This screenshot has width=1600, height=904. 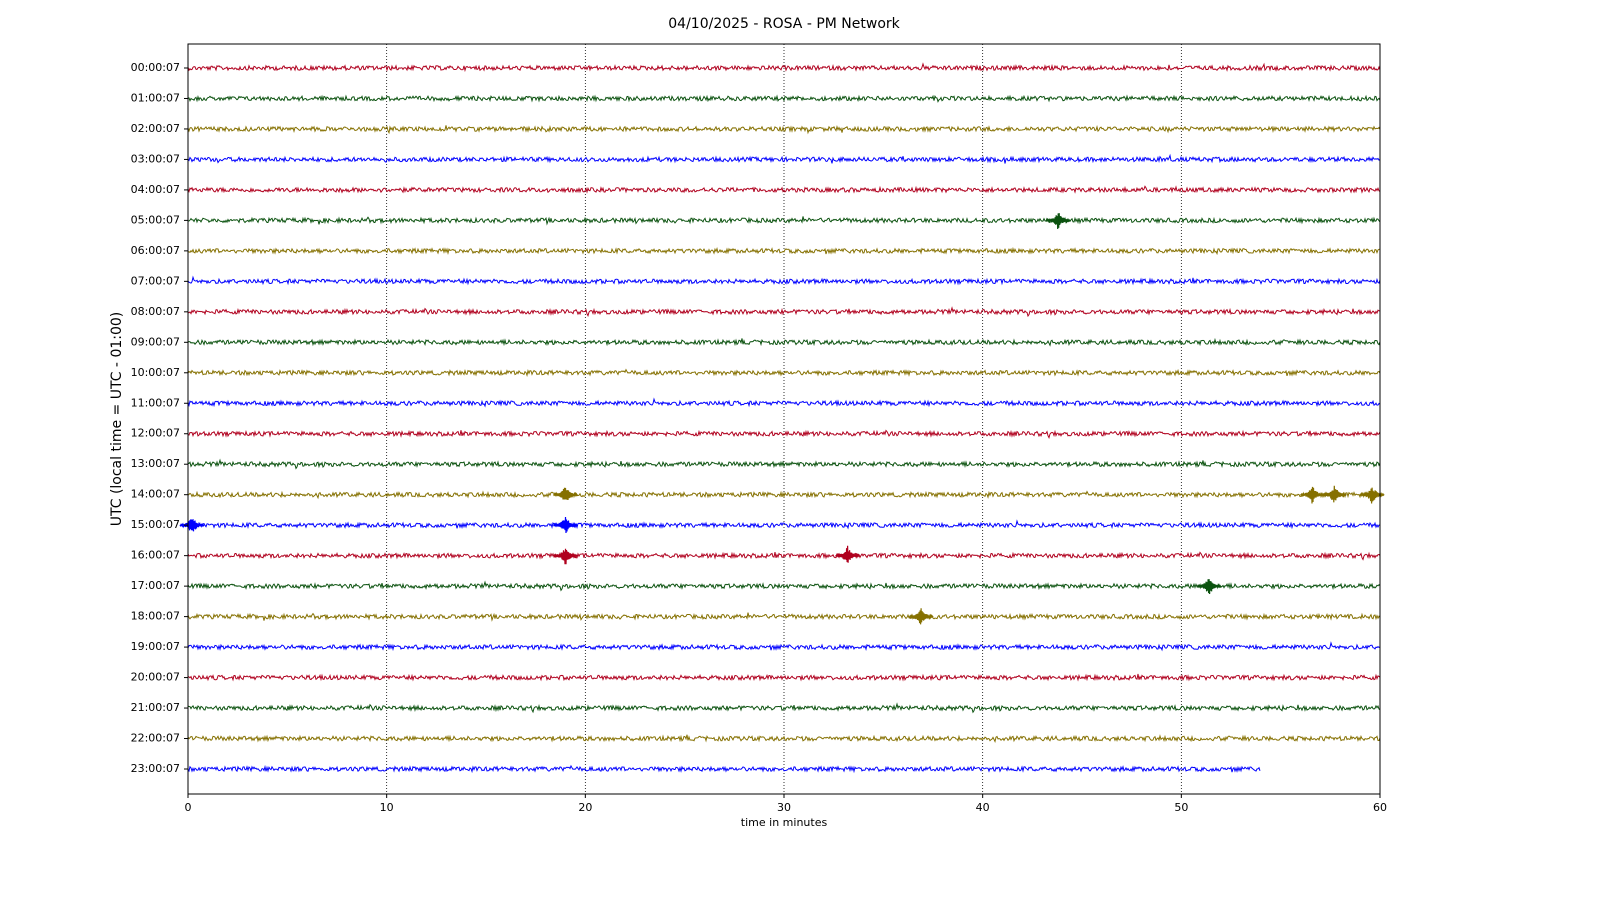 What do you see at coordinates (155, 67) in the screenshot?
I see `y-tick-label: 00:00:07` at bounding box center [155, 67].